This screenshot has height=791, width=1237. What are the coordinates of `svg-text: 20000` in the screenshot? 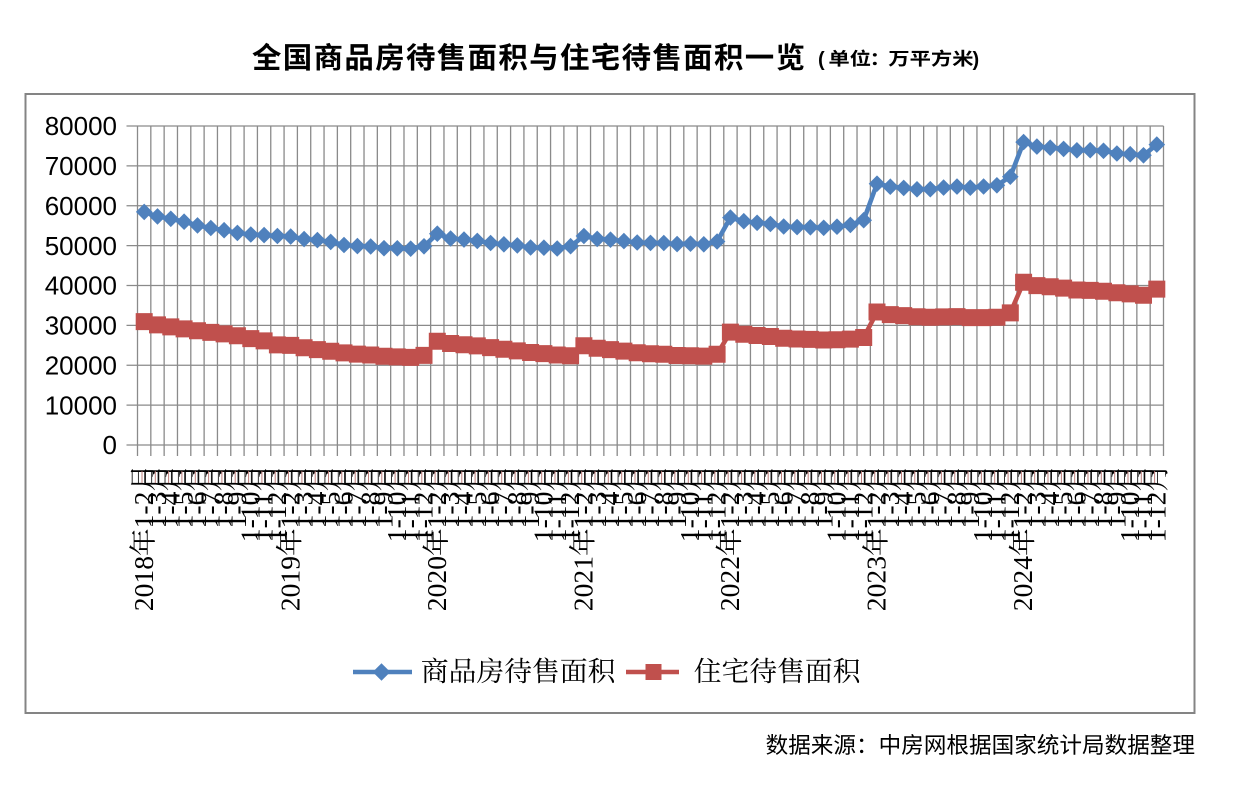 It's located at (81, 365).